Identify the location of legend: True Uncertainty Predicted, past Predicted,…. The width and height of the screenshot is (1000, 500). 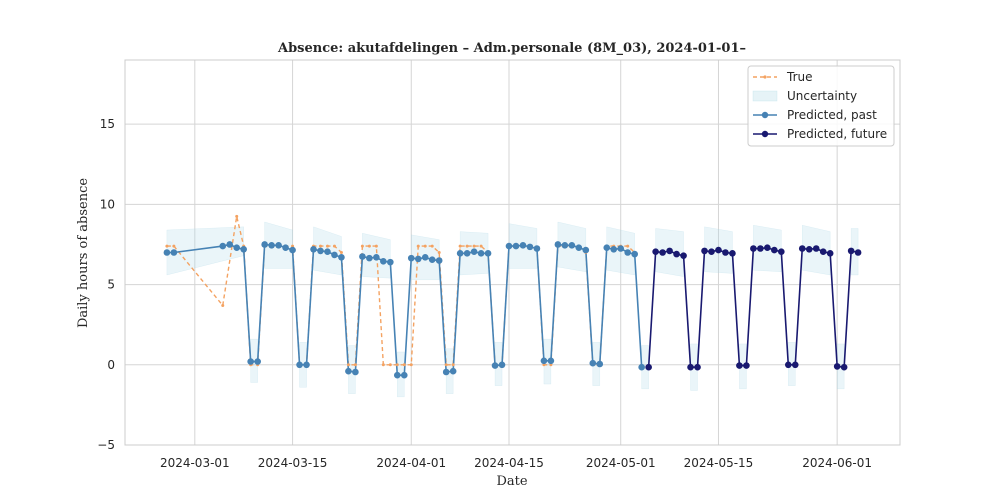
(821, 106).